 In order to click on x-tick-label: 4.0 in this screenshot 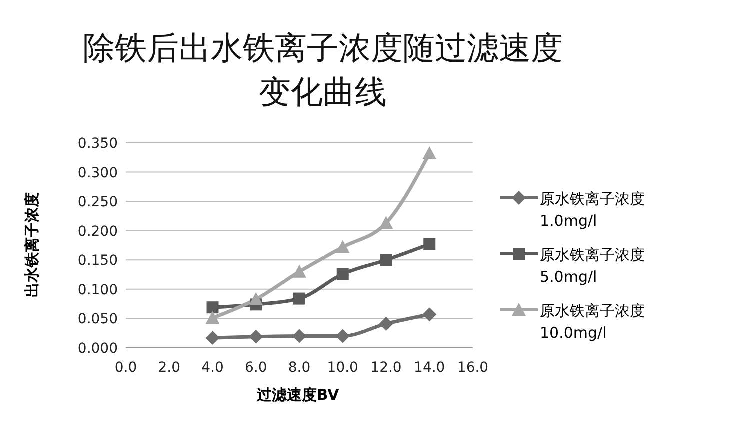, I will do `click(213, 368)`.